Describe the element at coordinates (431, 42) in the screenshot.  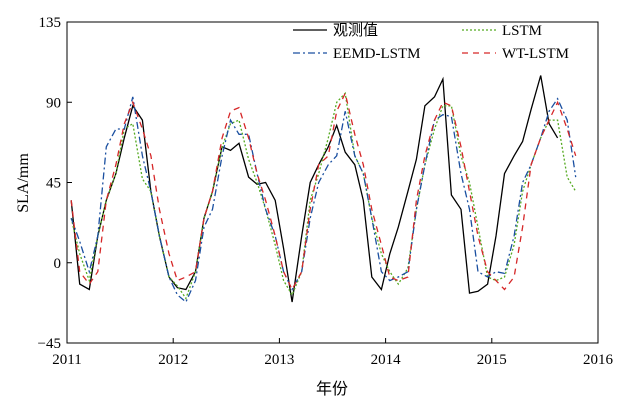
I see `legend: 观测值 LSTM EEMD-LSTM WT-LSTM` at that location.